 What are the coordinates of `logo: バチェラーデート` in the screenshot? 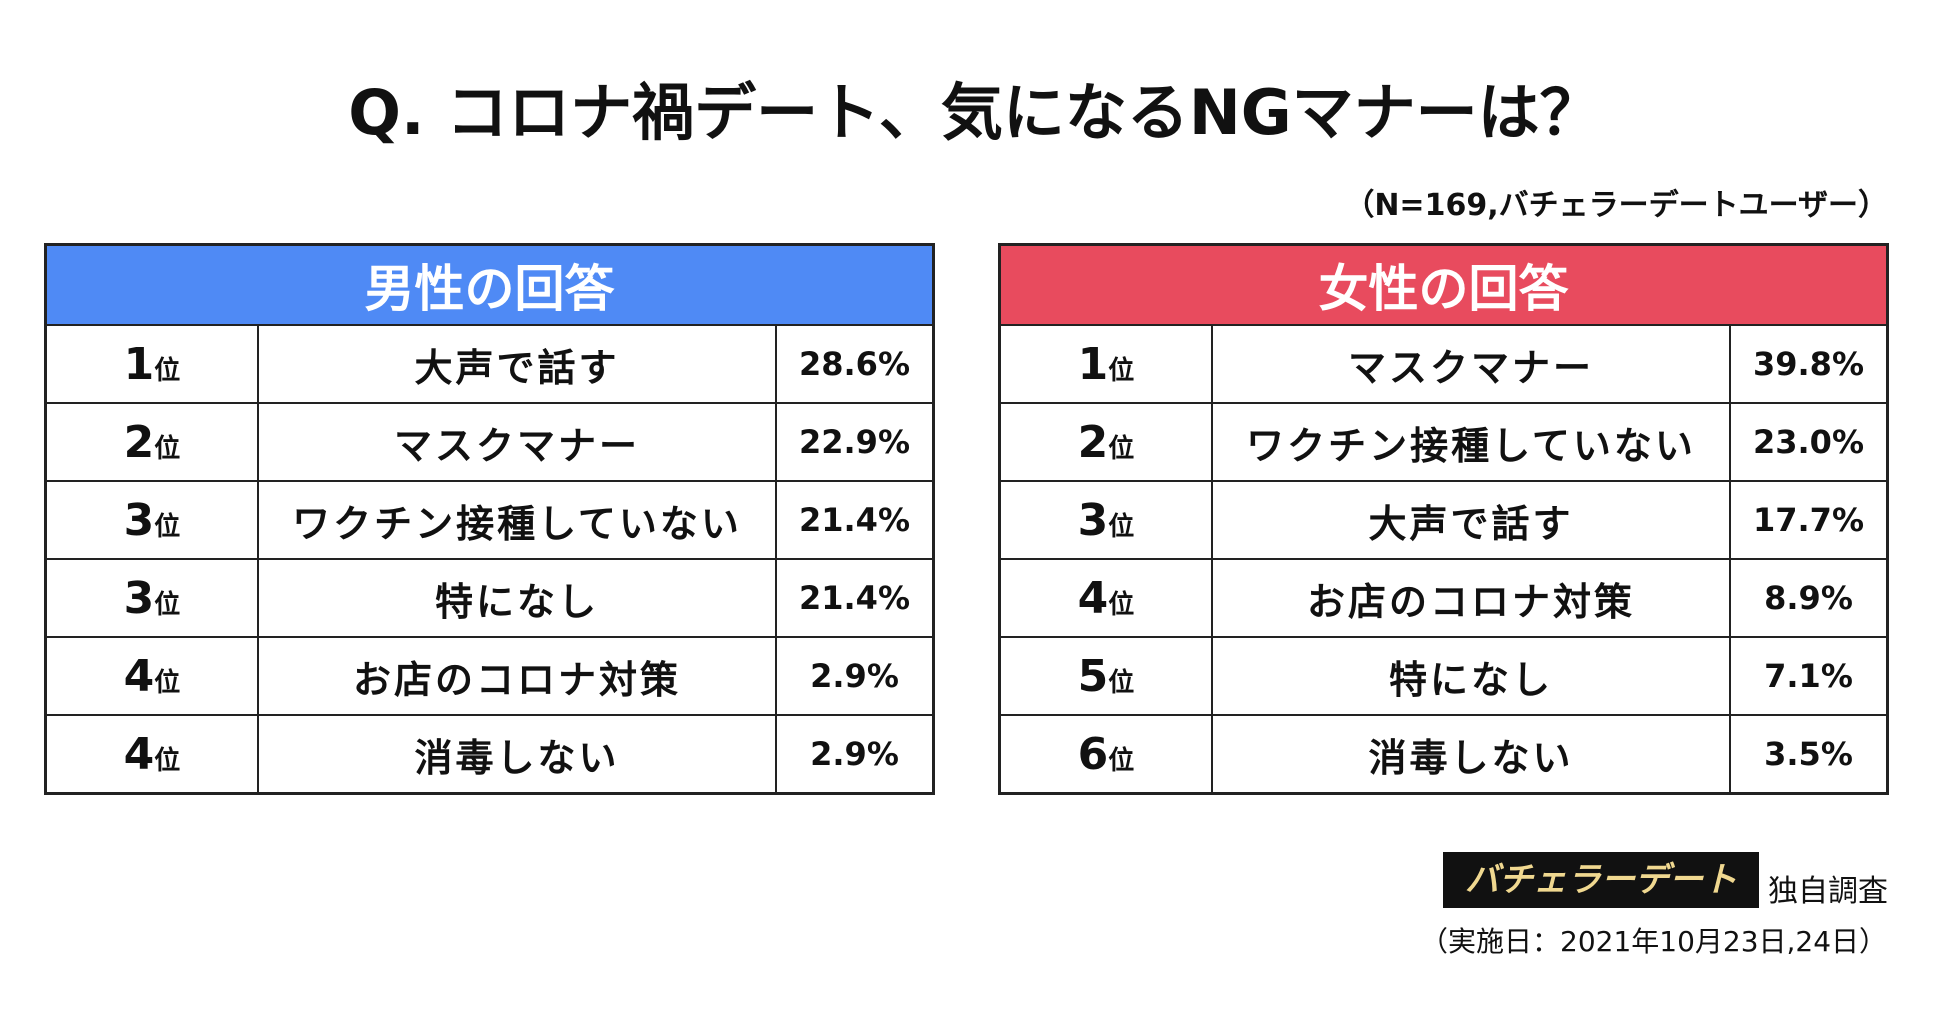 It's located at (1601, 880).